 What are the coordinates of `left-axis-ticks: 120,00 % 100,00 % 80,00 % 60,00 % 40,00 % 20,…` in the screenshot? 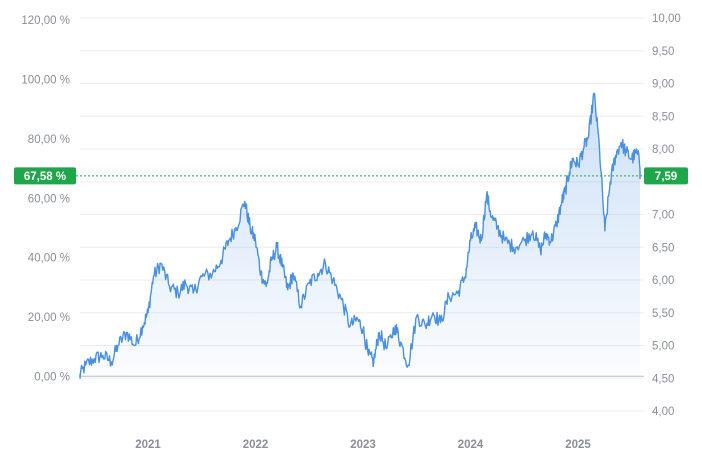 It's located at (45, 199).